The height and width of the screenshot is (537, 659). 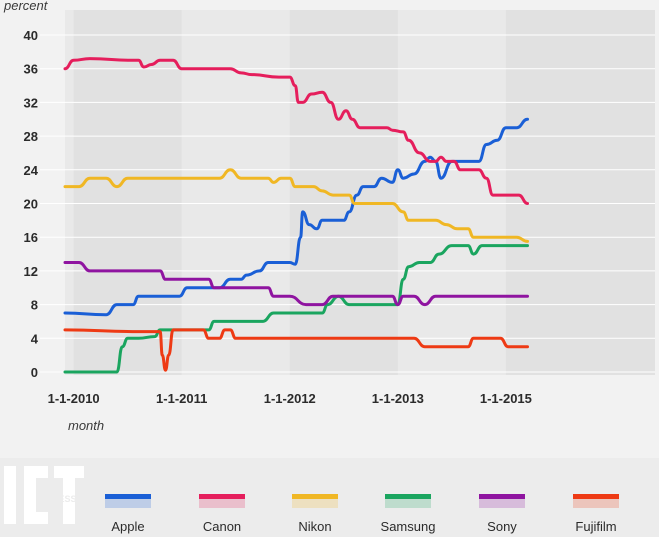 I want to click on x-tick-label: 1-1-2013, so click(x=398, y=398).